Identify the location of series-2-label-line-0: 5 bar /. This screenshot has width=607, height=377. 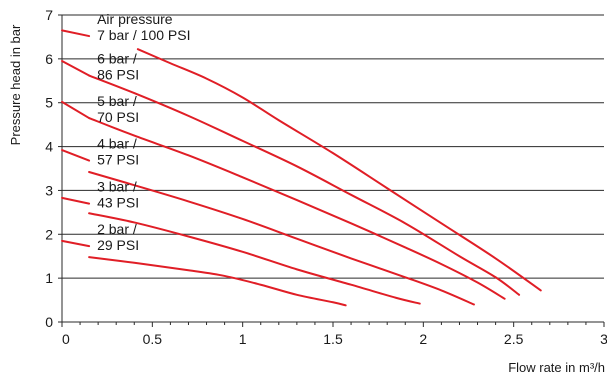
(117, 101).